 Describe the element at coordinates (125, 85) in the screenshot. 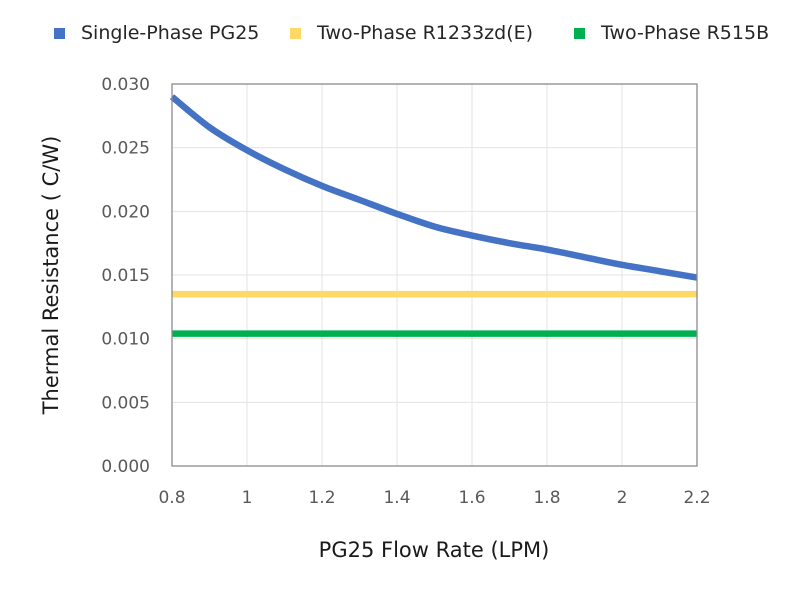

I see `y-tick-label: 0.030` at that location.